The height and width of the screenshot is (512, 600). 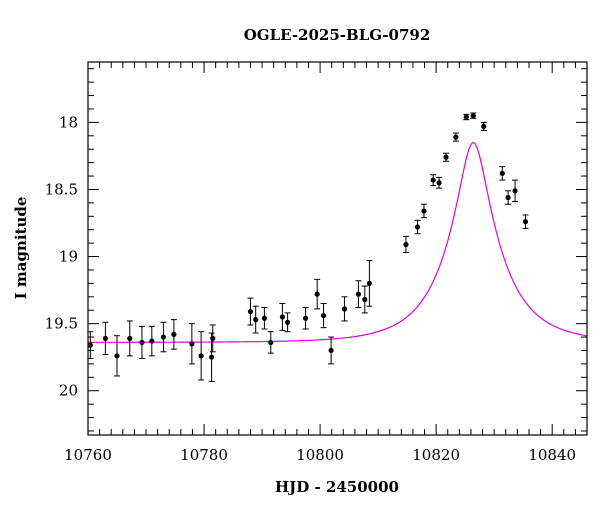 I want to click on x-tick-label: 10820, so click(x=436, y=455).